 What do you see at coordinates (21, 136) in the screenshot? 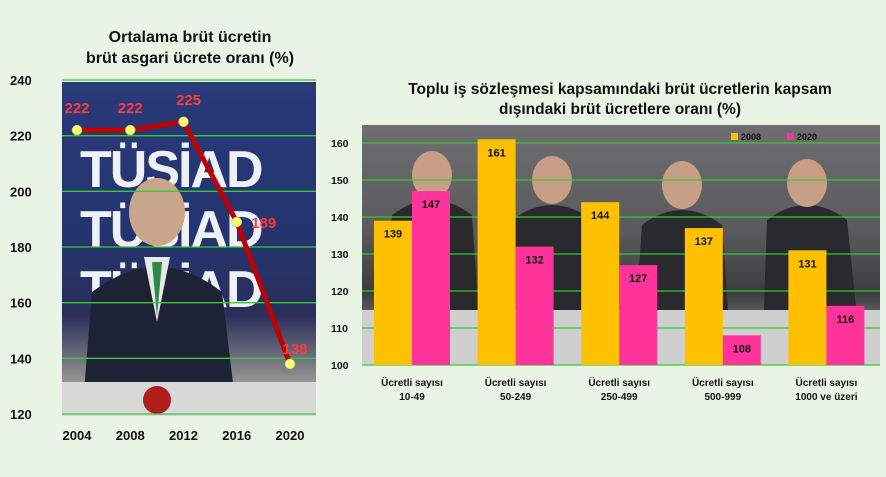
I see `y-tick-label: 220` at bounding box center [21, 136].